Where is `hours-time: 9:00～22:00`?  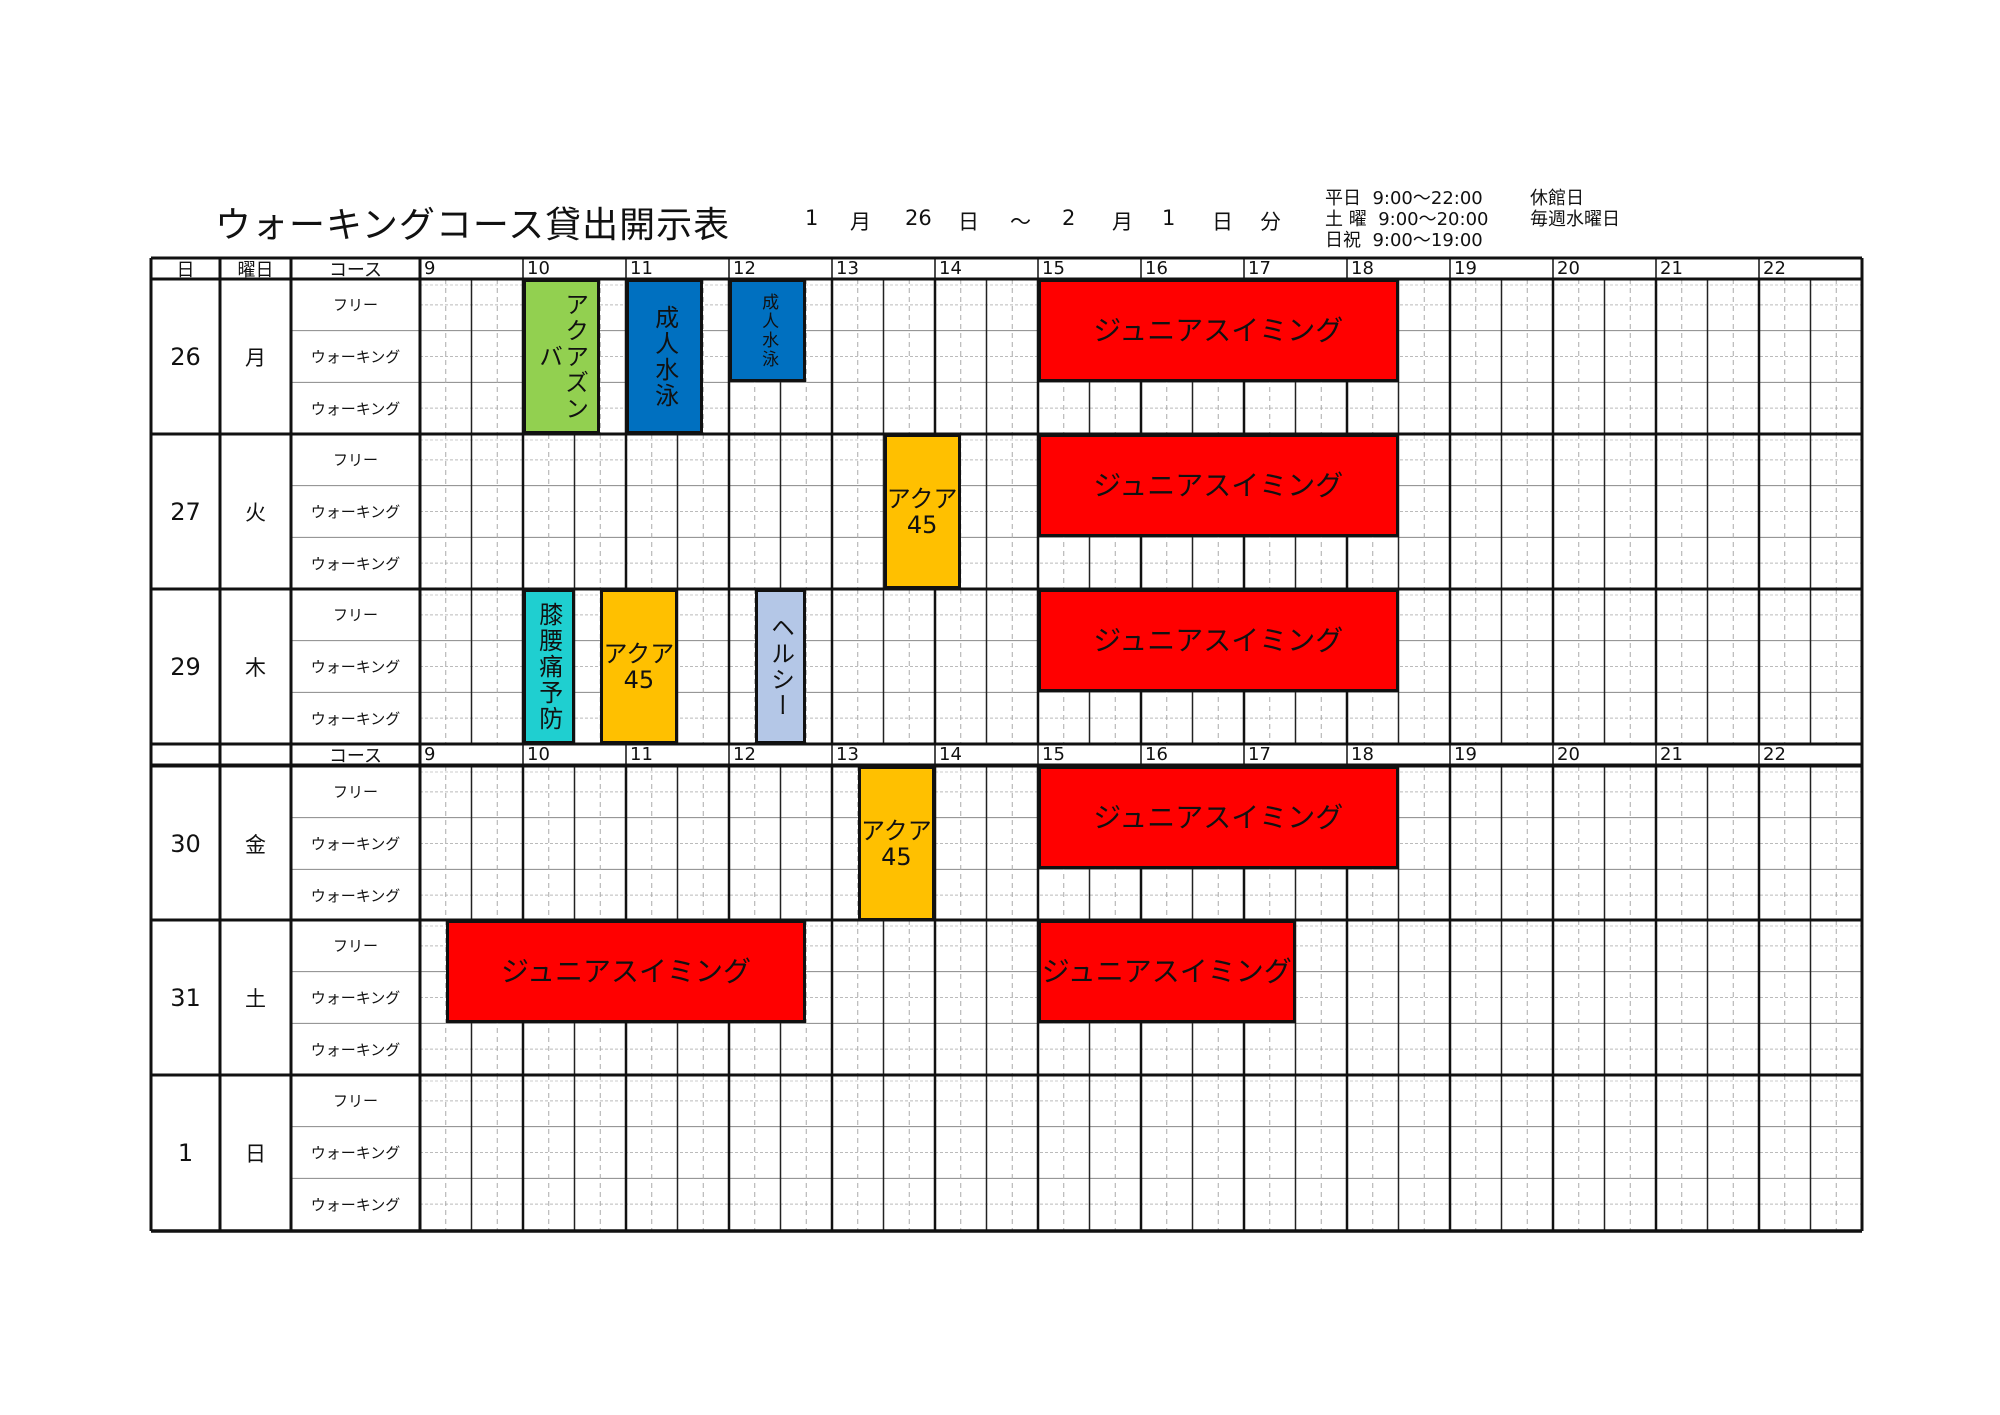
hours-time: 9:00～22:00 is located at coordinates (1427, 198).